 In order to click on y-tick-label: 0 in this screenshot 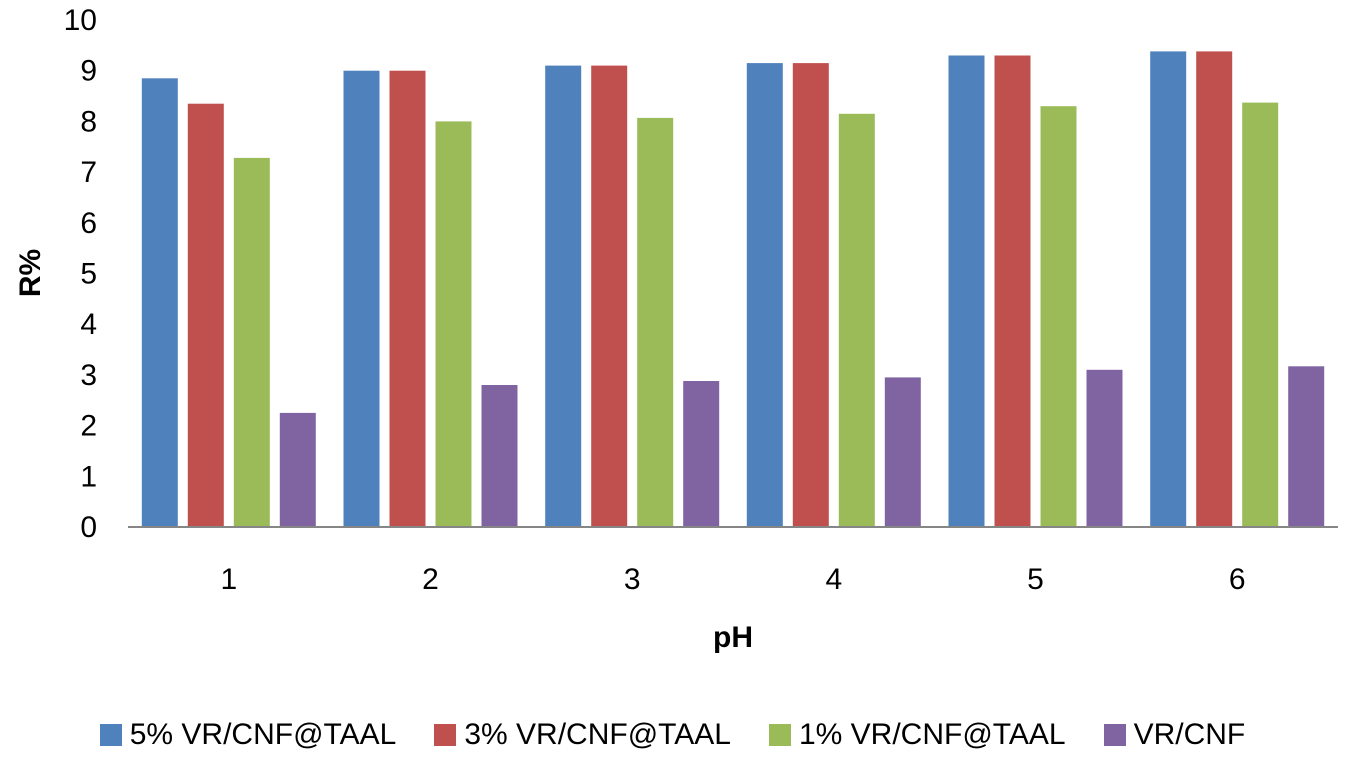, I will do `click(88, 527)`.